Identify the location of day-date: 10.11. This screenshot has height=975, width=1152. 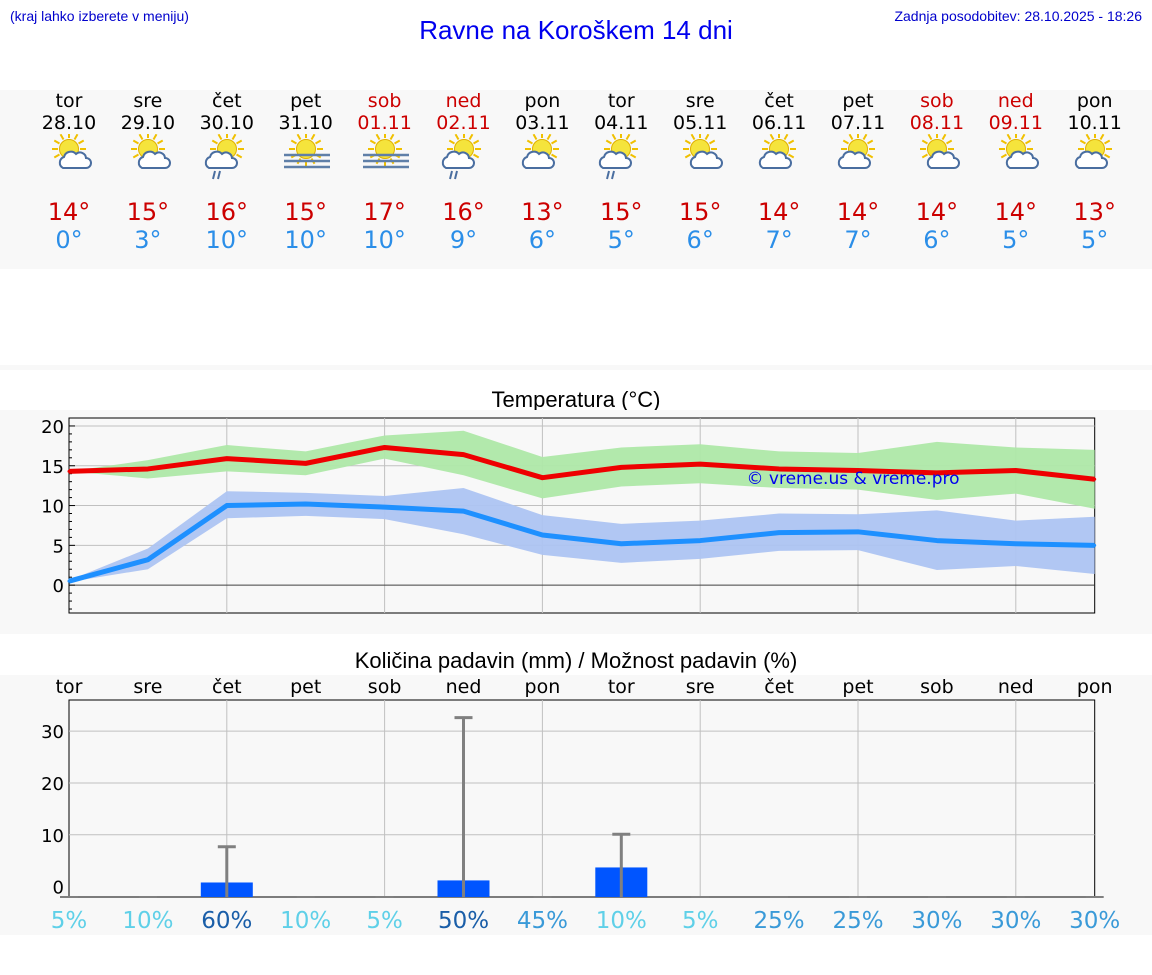
(1094, 123).